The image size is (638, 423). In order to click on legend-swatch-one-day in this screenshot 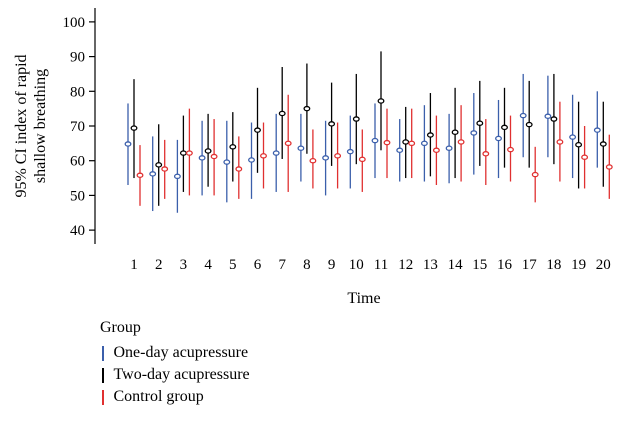, I will do `click(103, 353)`.